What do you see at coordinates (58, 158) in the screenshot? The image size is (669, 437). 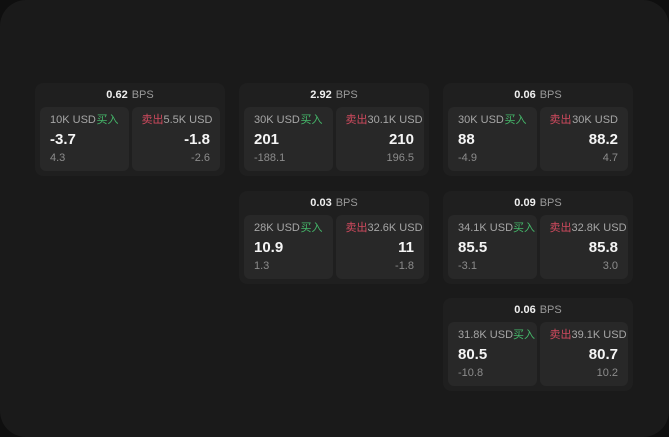 I see `buy-change: 4.3` at bounding box center [58, 158].